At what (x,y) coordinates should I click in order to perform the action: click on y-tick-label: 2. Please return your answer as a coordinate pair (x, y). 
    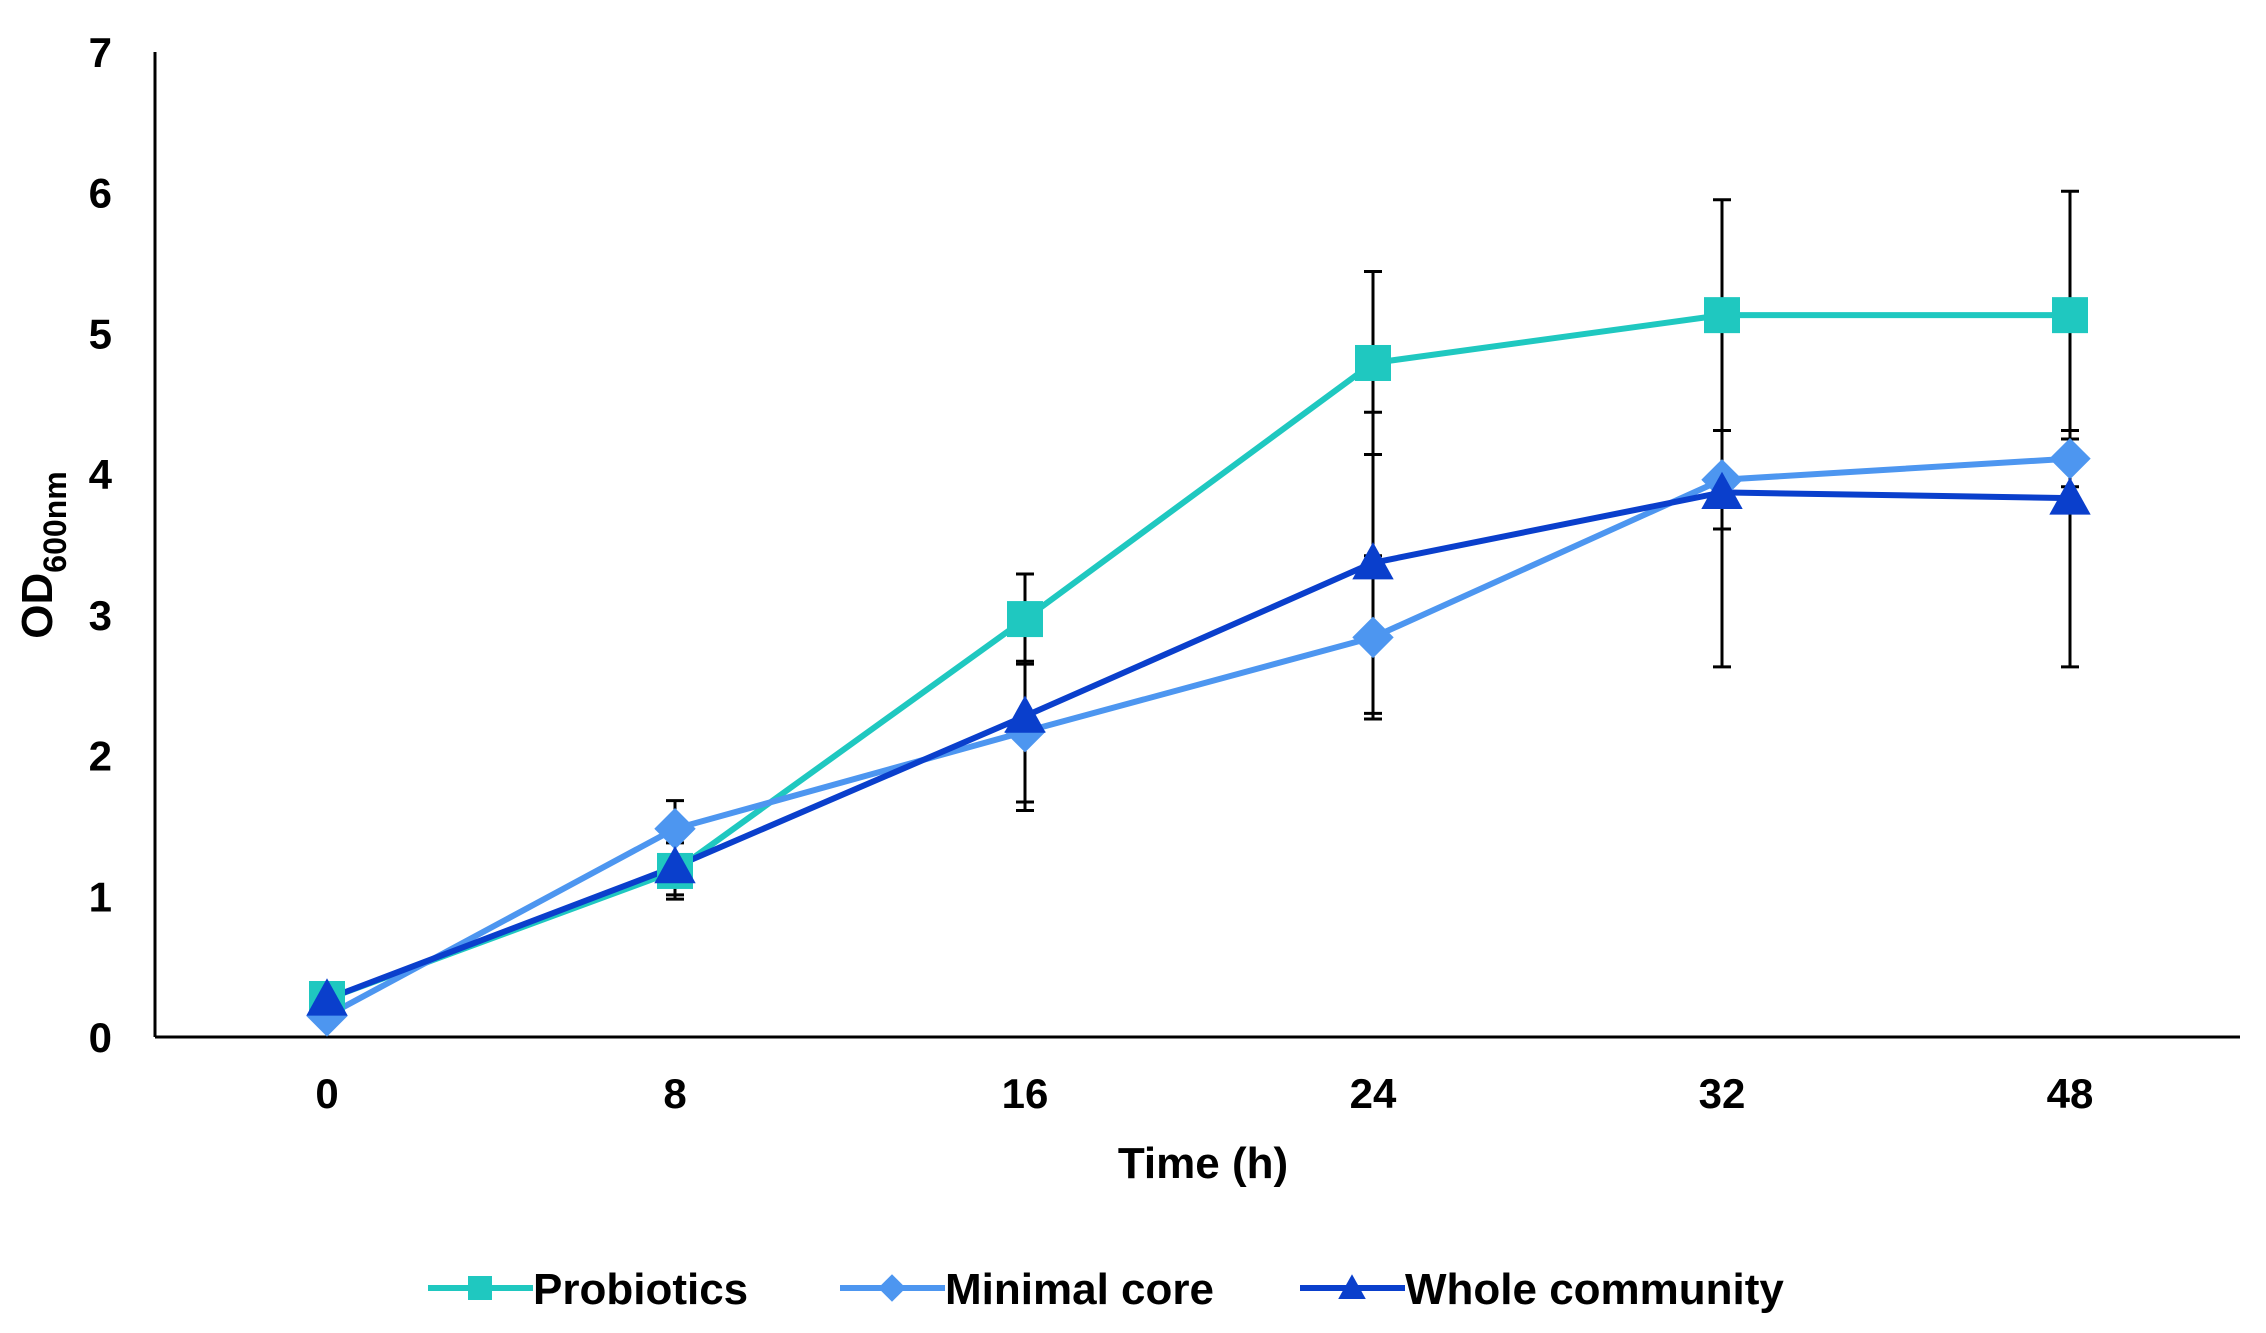
    Looking at the image, I should click on (100, 756).